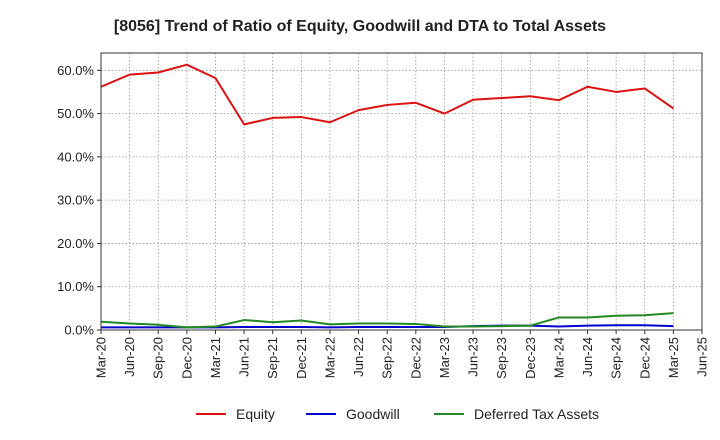  Describe the element at coordinates (536, 414) in the screenshot. I see `legend-label: Deferred Tax Assets` at that location.